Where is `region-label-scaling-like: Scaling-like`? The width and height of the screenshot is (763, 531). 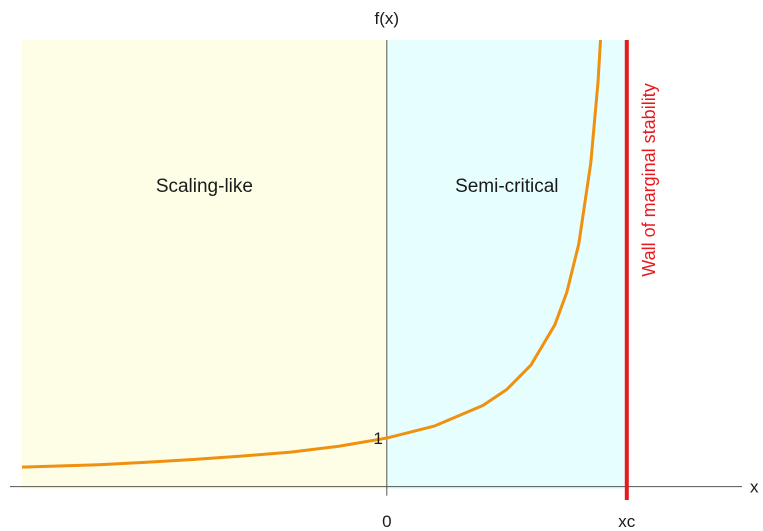
region-label-scaling-like: Scaling-like is located at coordinates (204, 186).